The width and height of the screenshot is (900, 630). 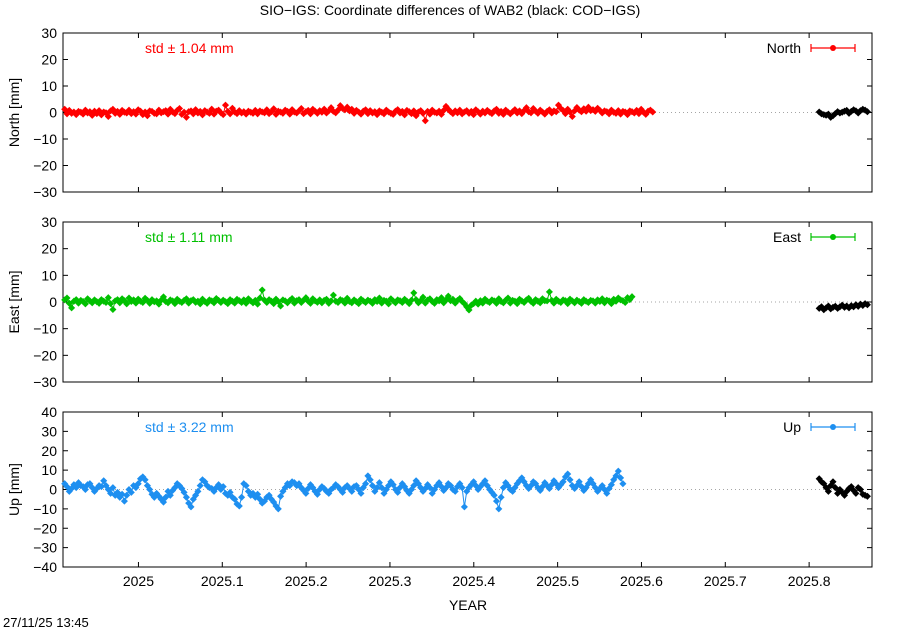 I want to click on y-tick-label: 40, so click(x=49, y=412).